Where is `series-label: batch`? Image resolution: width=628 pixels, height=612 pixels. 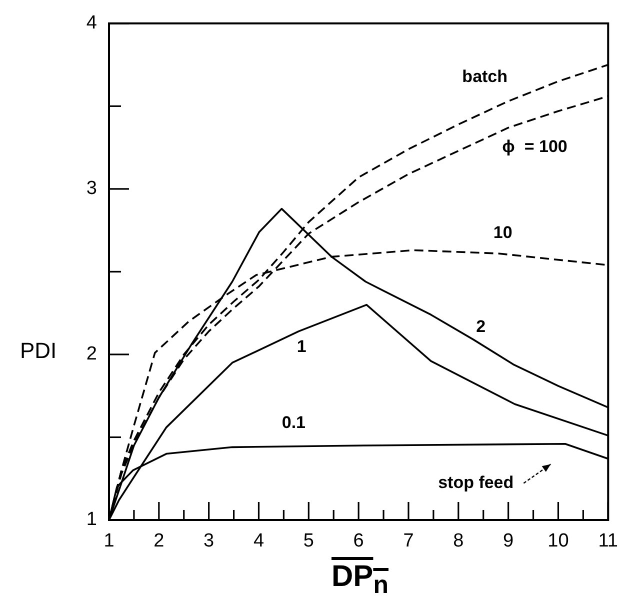
series-label: batch is located at coordinates (485, 76).